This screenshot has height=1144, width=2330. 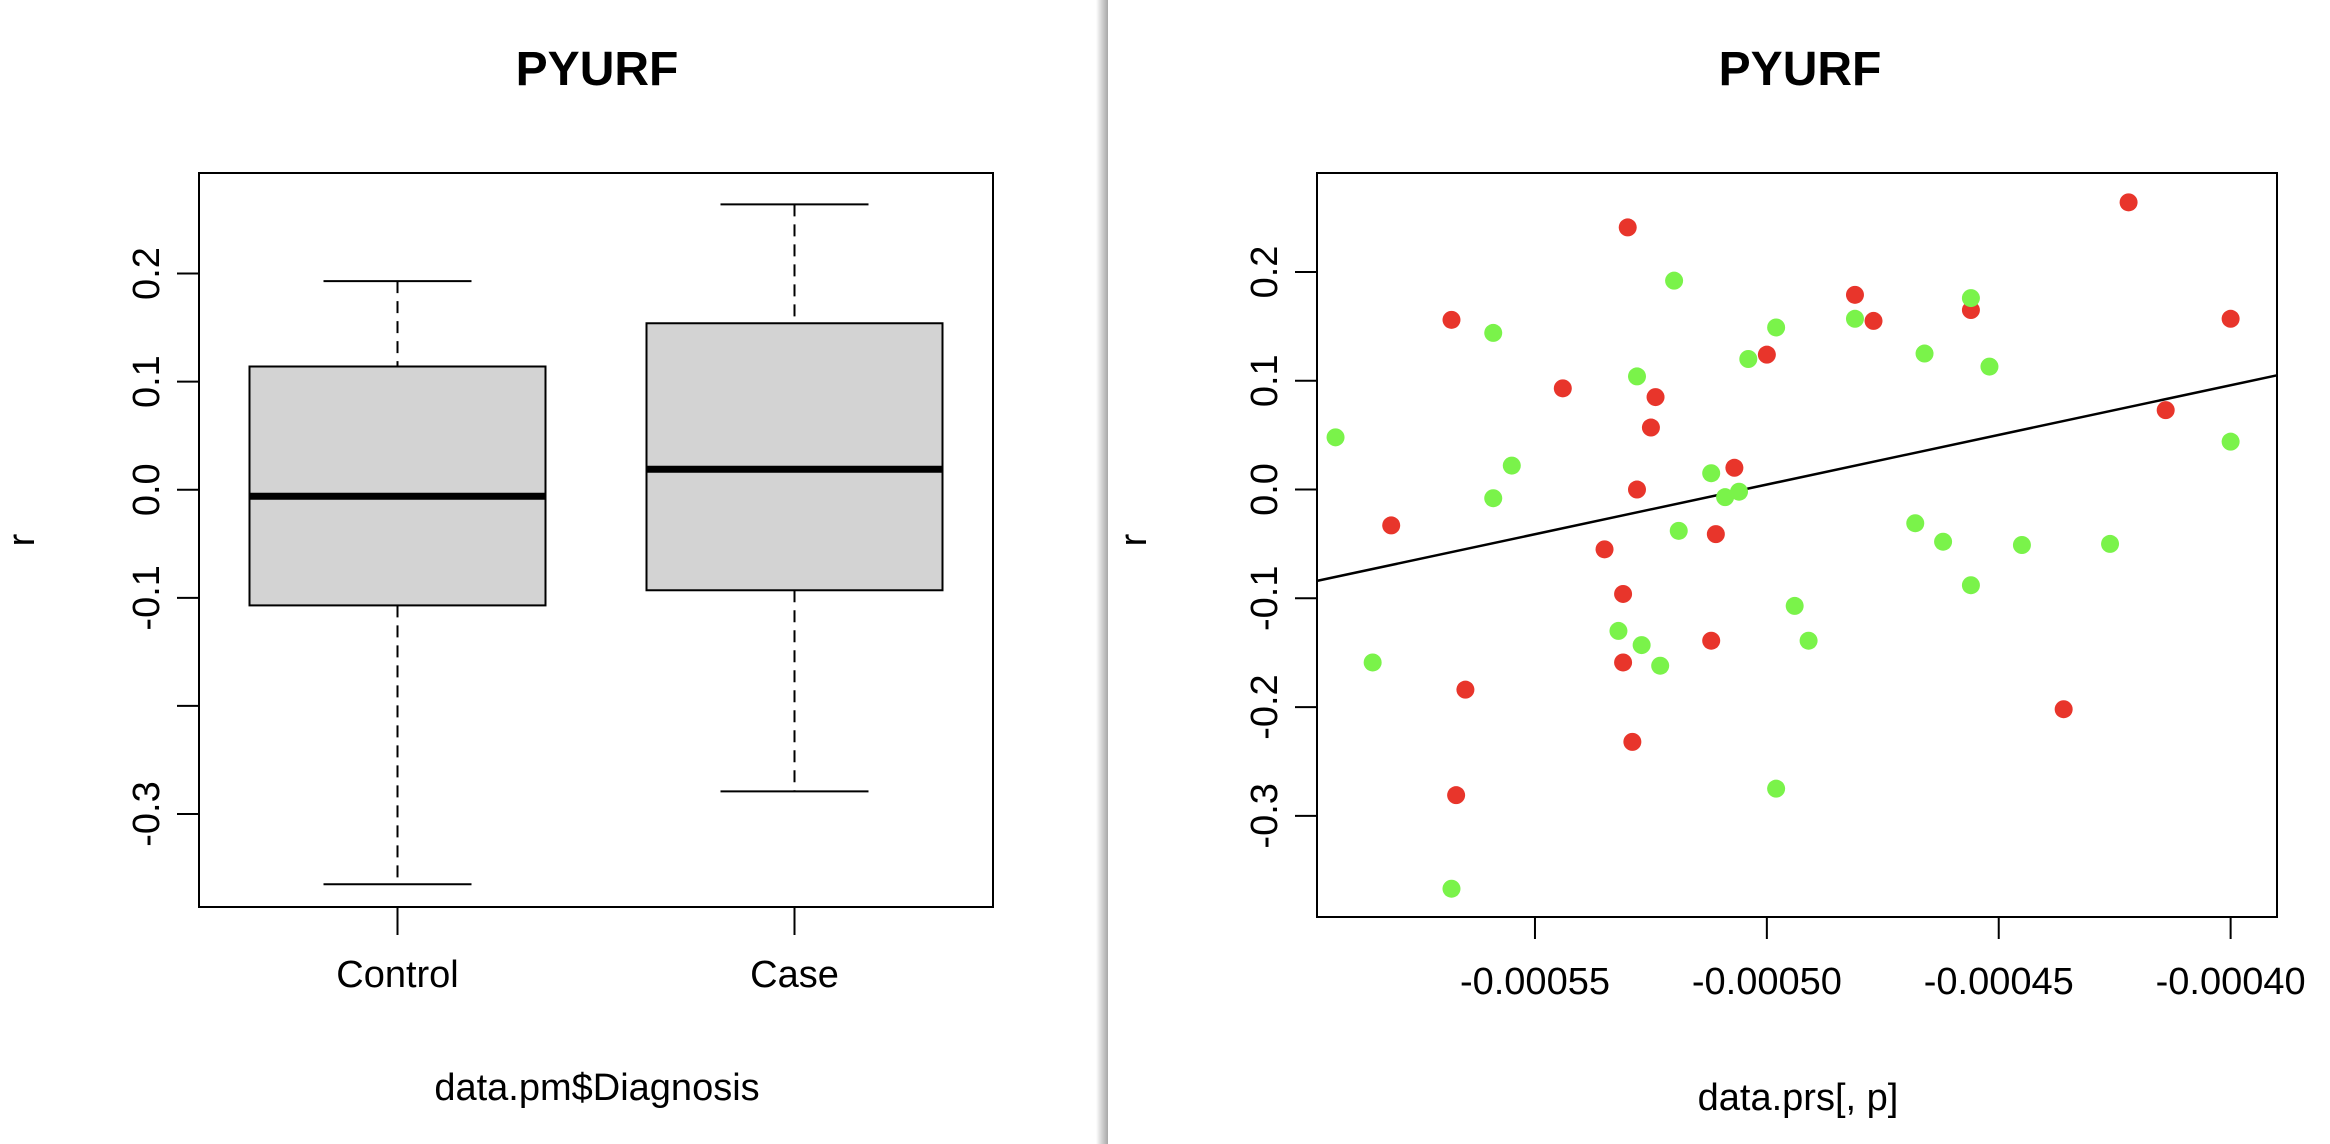 I want to click on boxplot-y-tick-label: 0.1, so click(x=147, y=381).